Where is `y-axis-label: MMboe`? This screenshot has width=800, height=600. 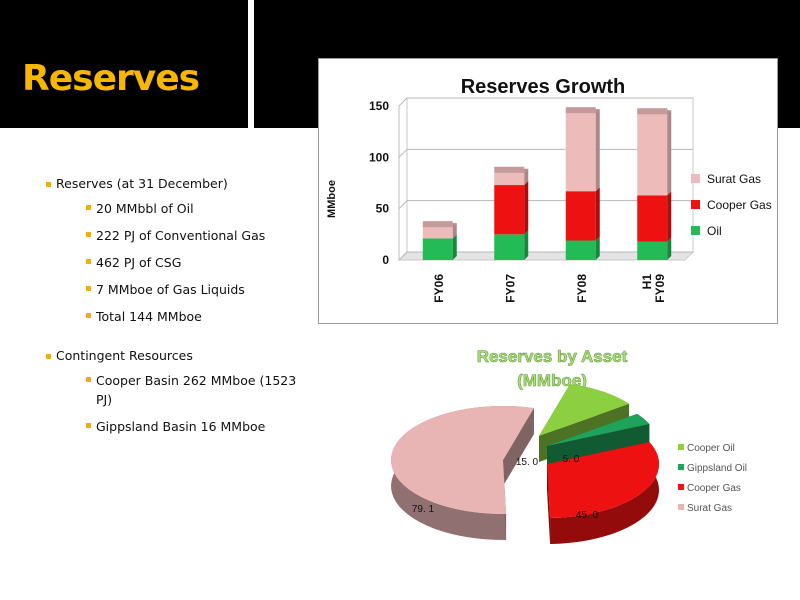
y-axis-label: MMboe is located at coordinates (332, 199).